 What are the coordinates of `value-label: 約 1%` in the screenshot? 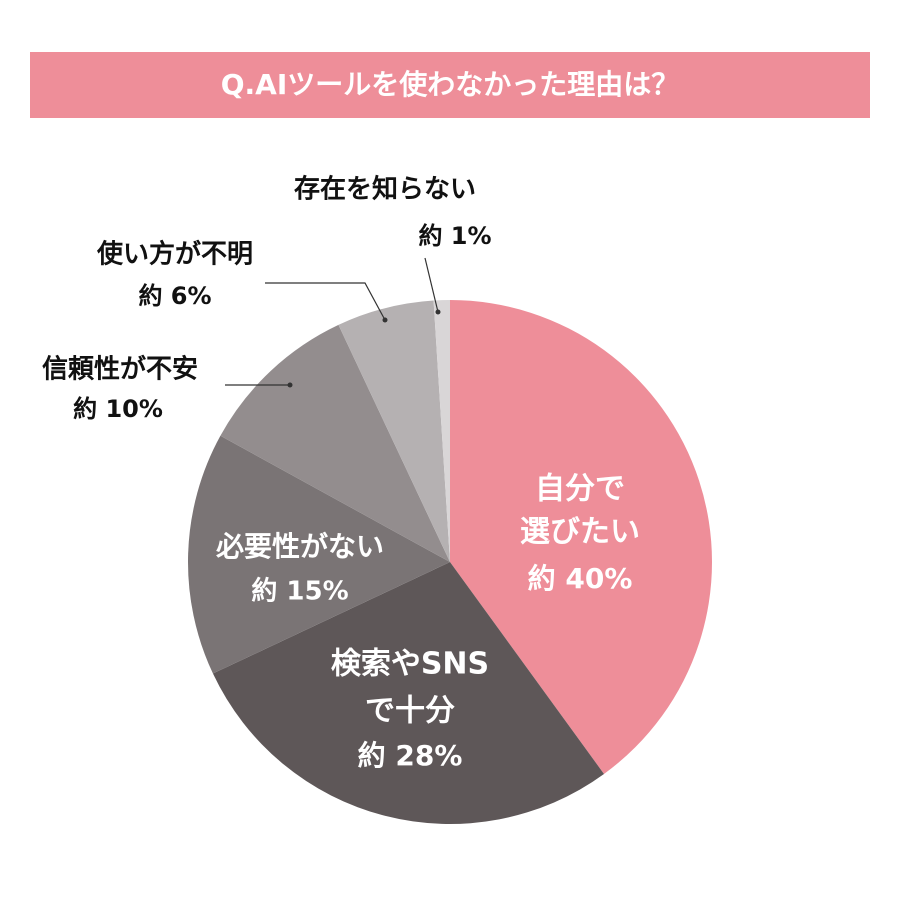 It's located at (454, 236).